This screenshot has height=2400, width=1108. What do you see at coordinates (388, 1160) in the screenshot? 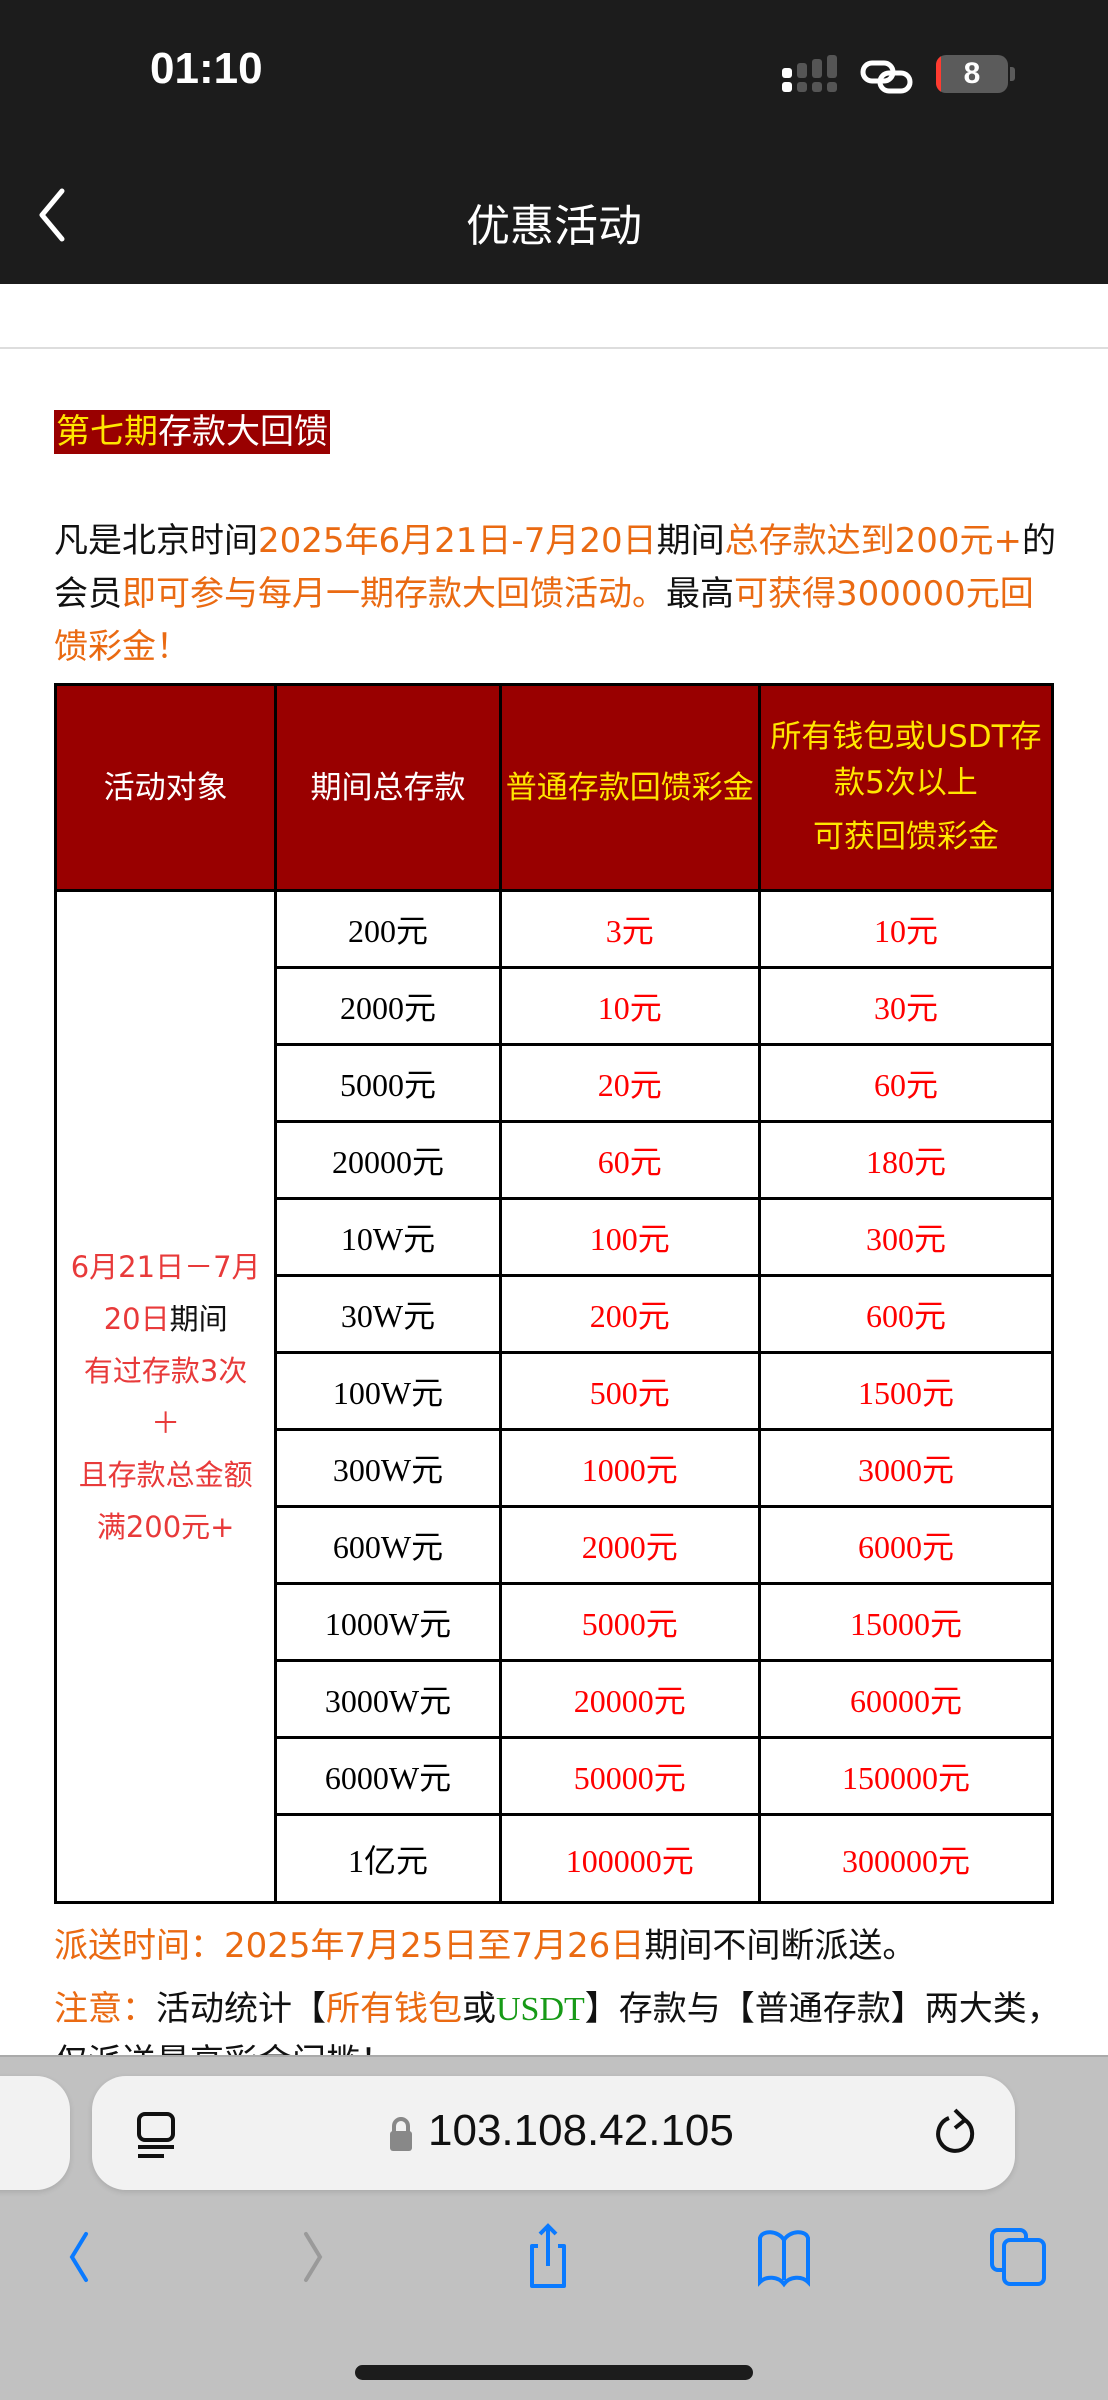
I see `deposit-tier-cell: 20000元` at bounding box center [388, 1160].